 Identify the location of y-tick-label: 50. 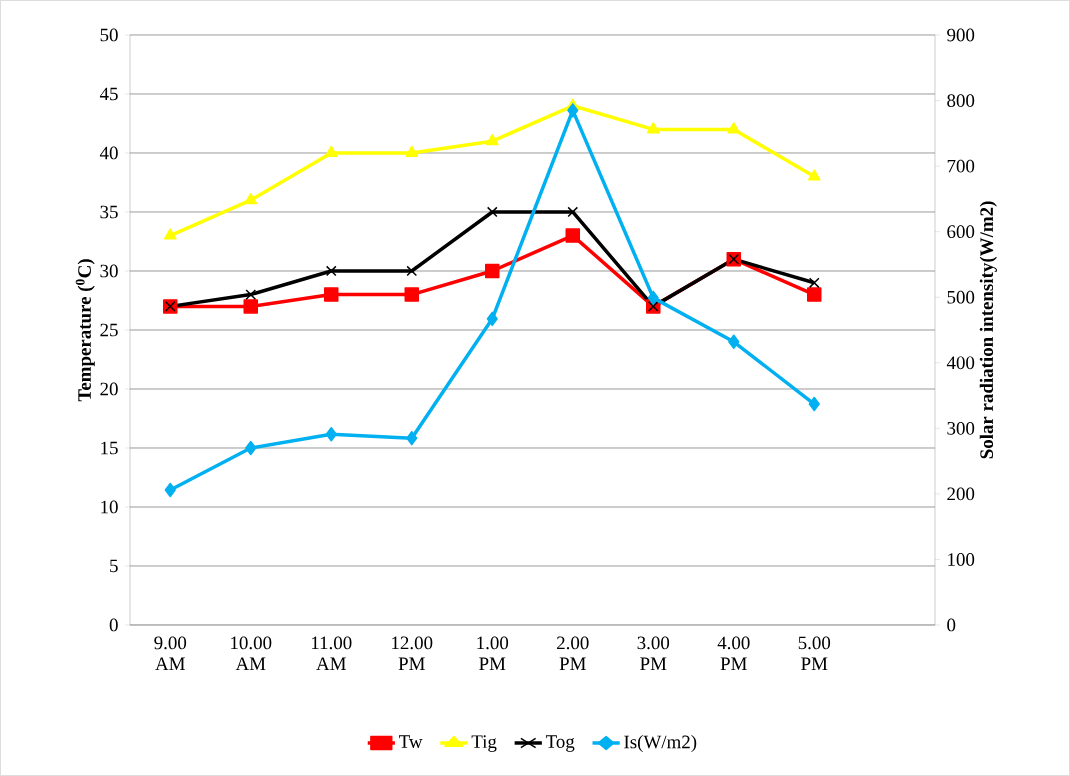
(109, 35).